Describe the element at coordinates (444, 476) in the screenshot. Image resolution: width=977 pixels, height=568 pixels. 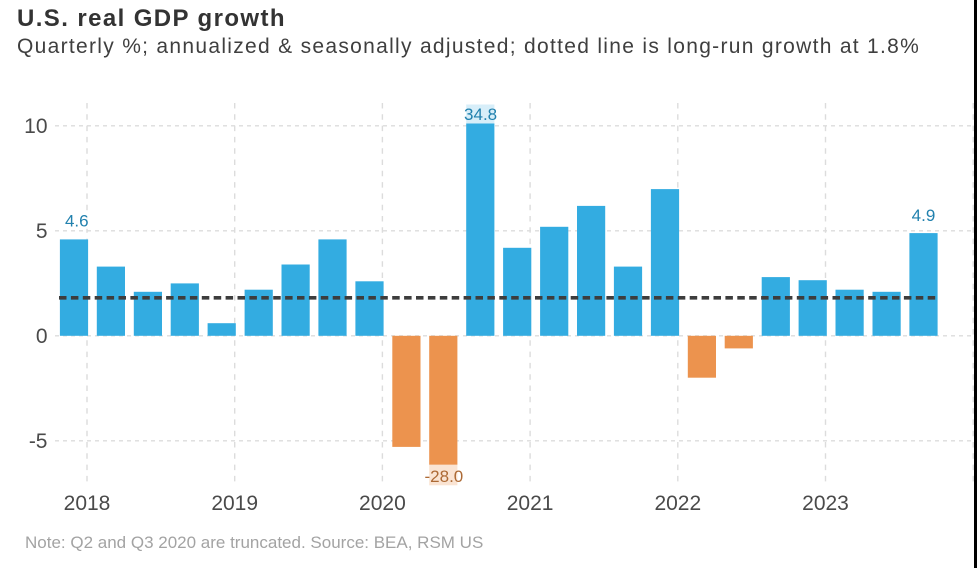
I see `svg-text: -28.0` at that location.